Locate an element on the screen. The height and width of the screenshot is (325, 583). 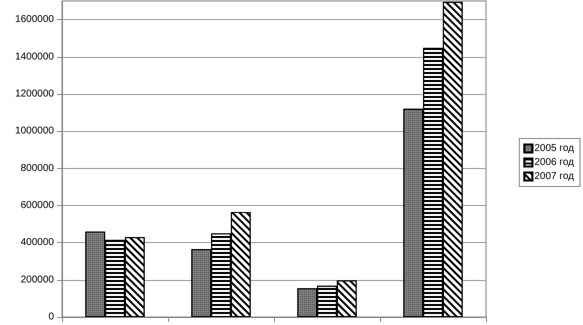
legend-label: 2006 год is located at coordinates (554, 162).